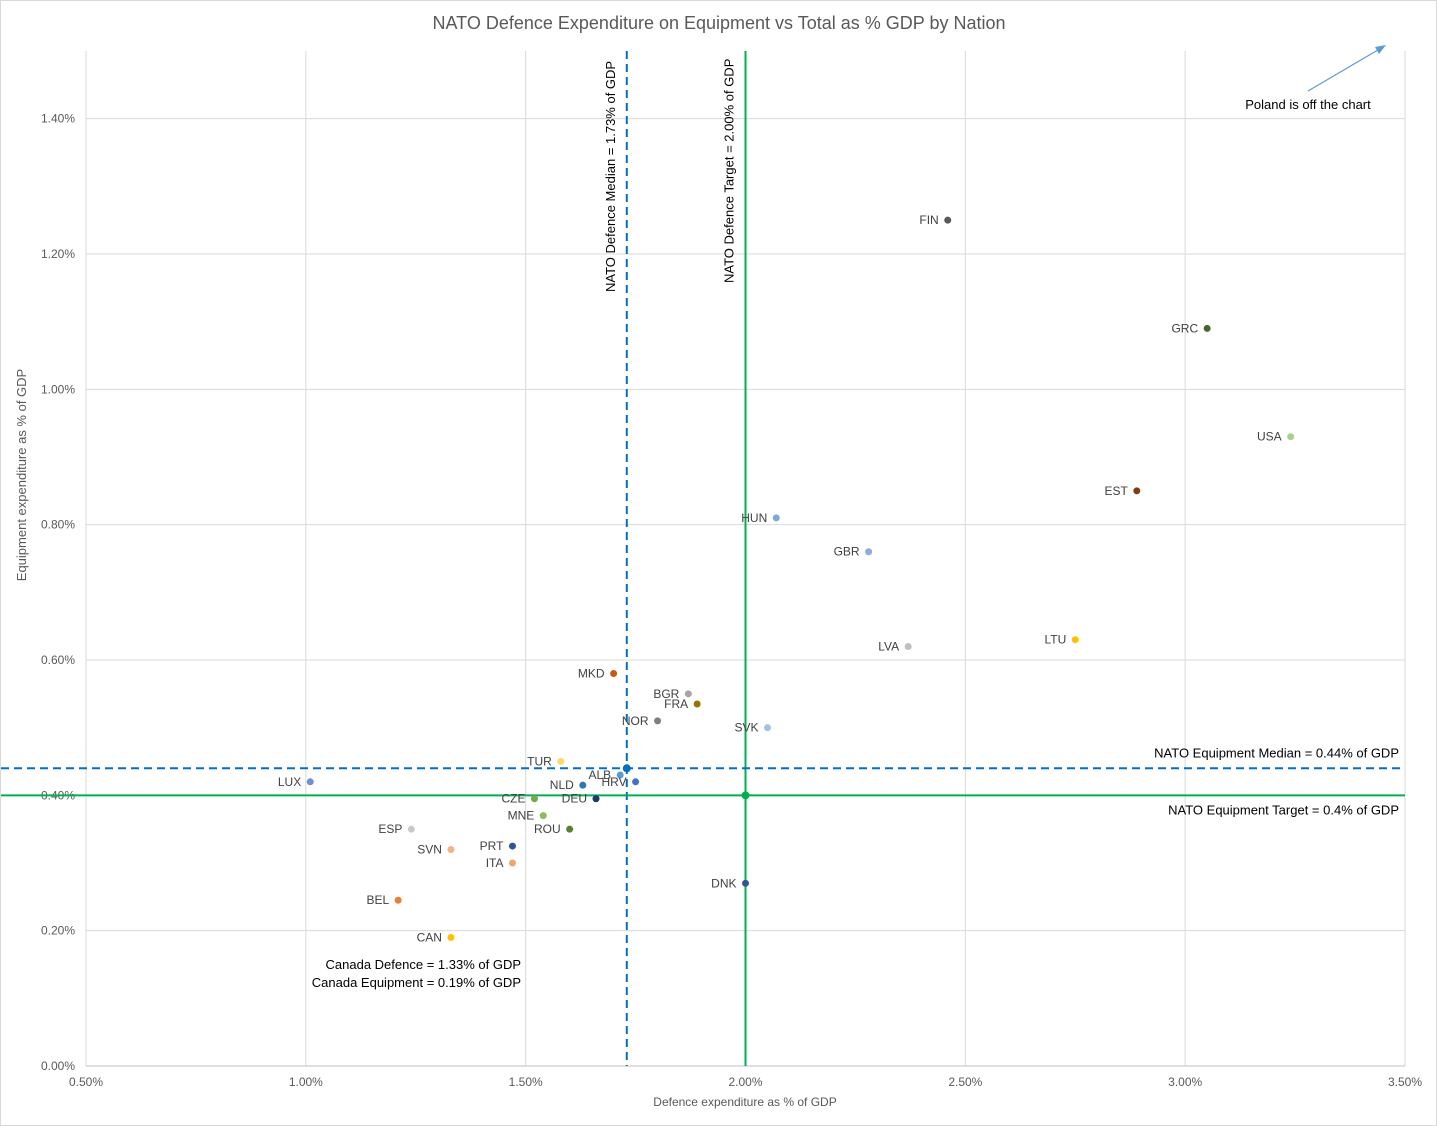 The image size is (1437, 1126). I want to click on y-tick-label: 1.20%, so click(58, 254).